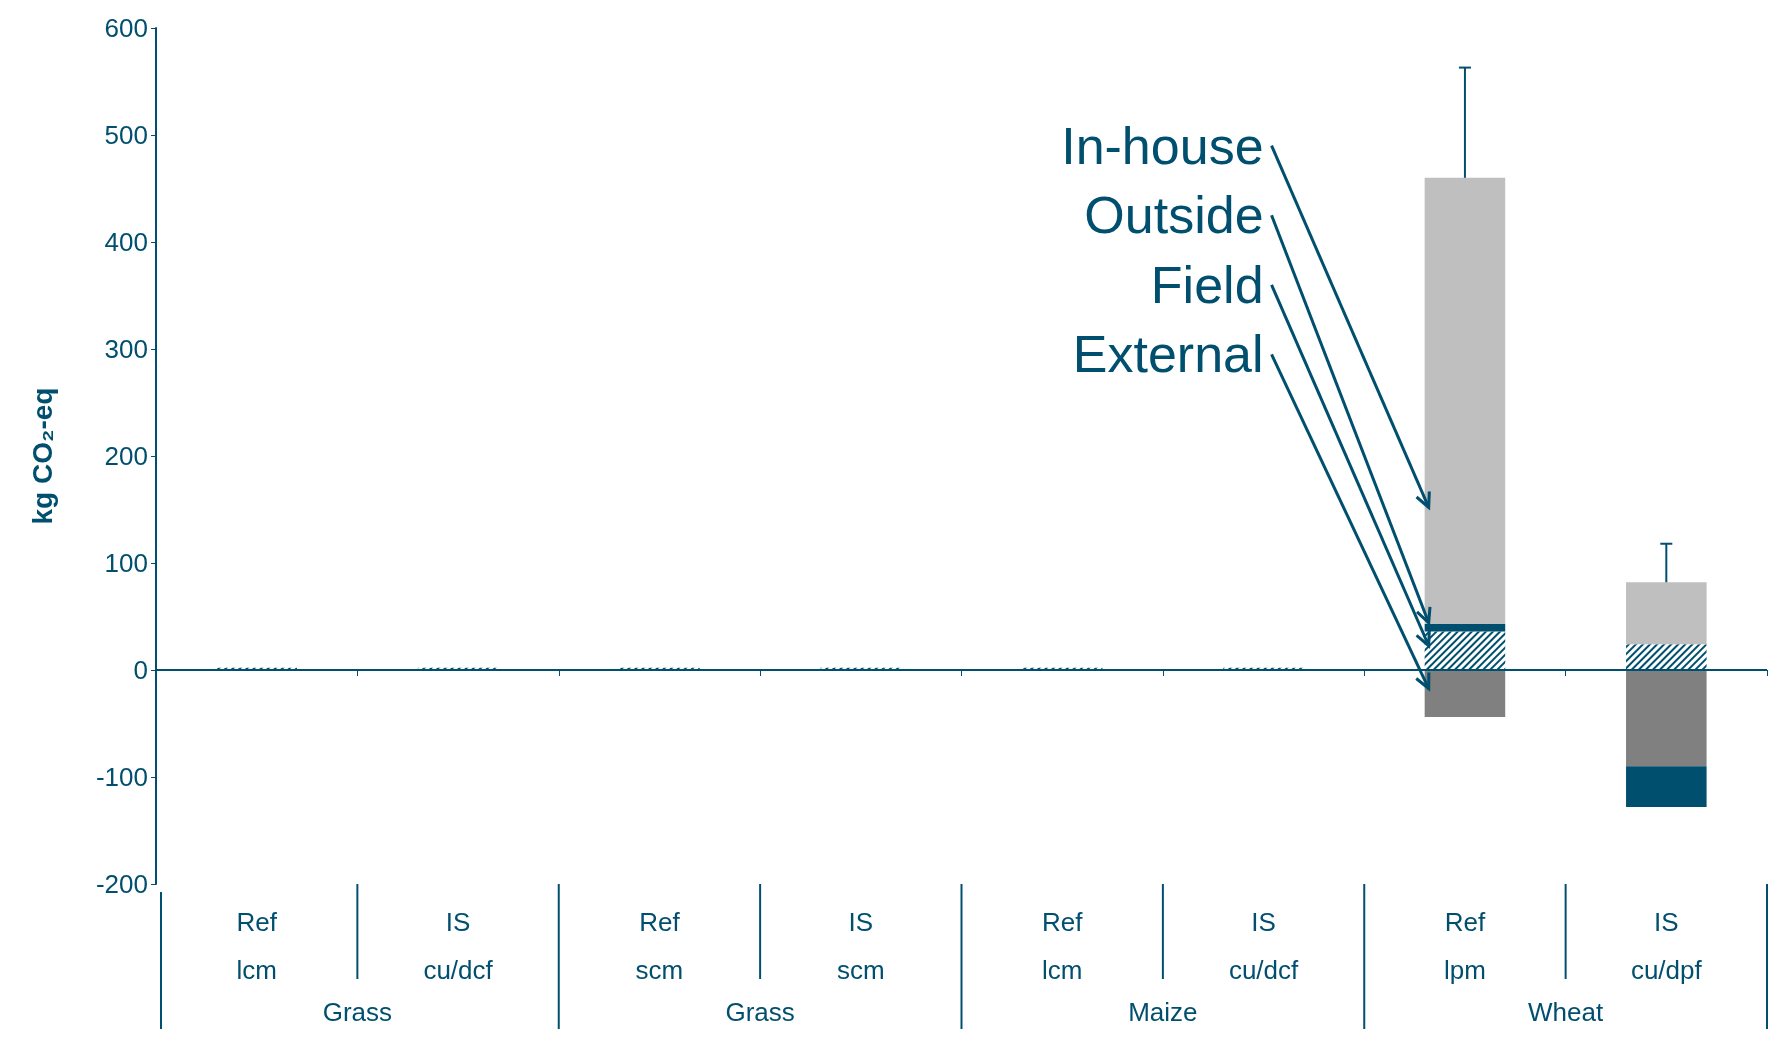 Image resolution: width=1785 pixels, height=1037 pixels. I want to click on text: In-house, so click(1162, 145).